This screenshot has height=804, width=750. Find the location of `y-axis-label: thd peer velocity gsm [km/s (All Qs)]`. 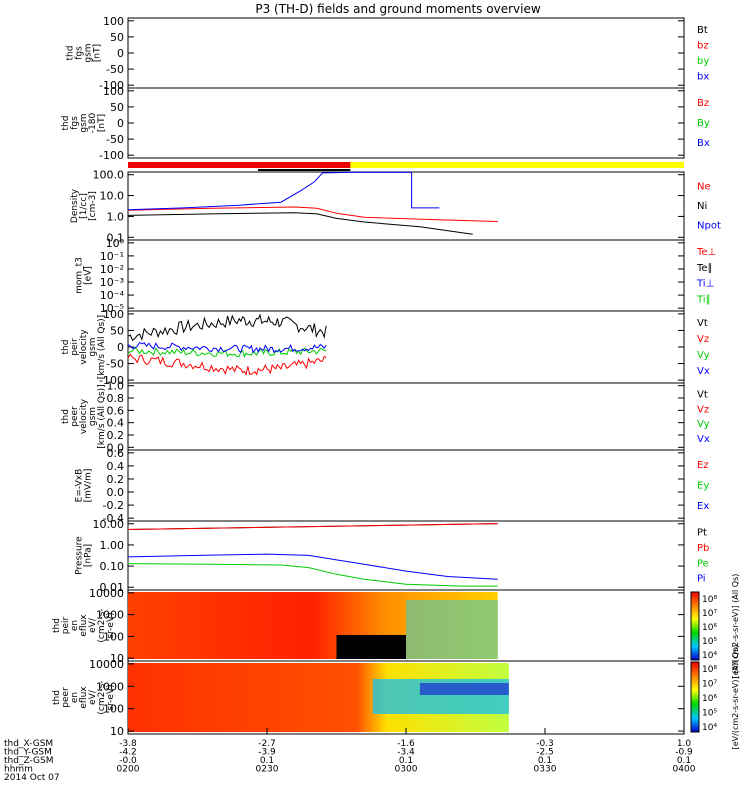

y-axis-label: thd peer velocity gsm [km/s (All Qs)] is located at coordinates (84, 416).